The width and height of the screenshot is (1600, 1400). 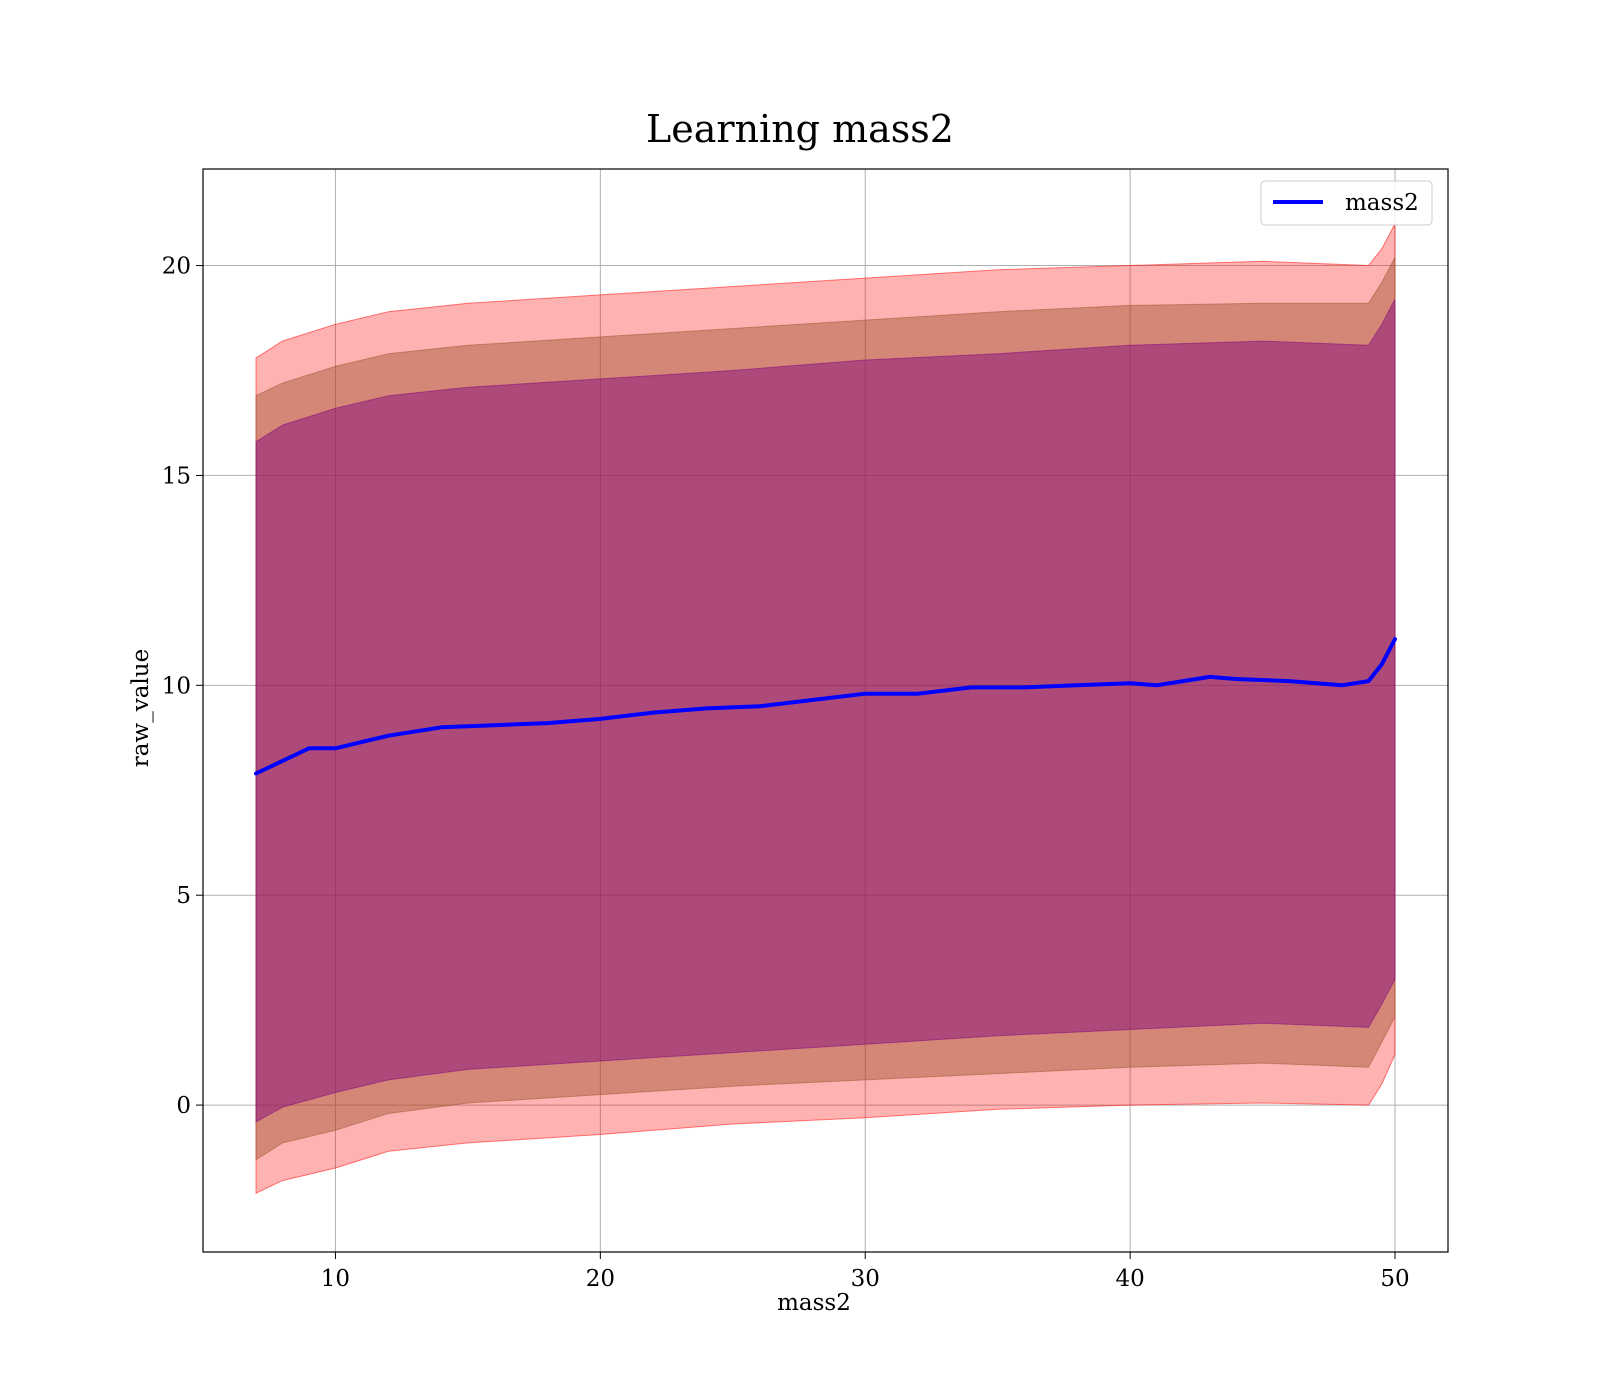 What do you see at coordinates (814, 1303) in the screenshot?
I see `x-axis-label: mass2` at bounding box center [814, 1303].